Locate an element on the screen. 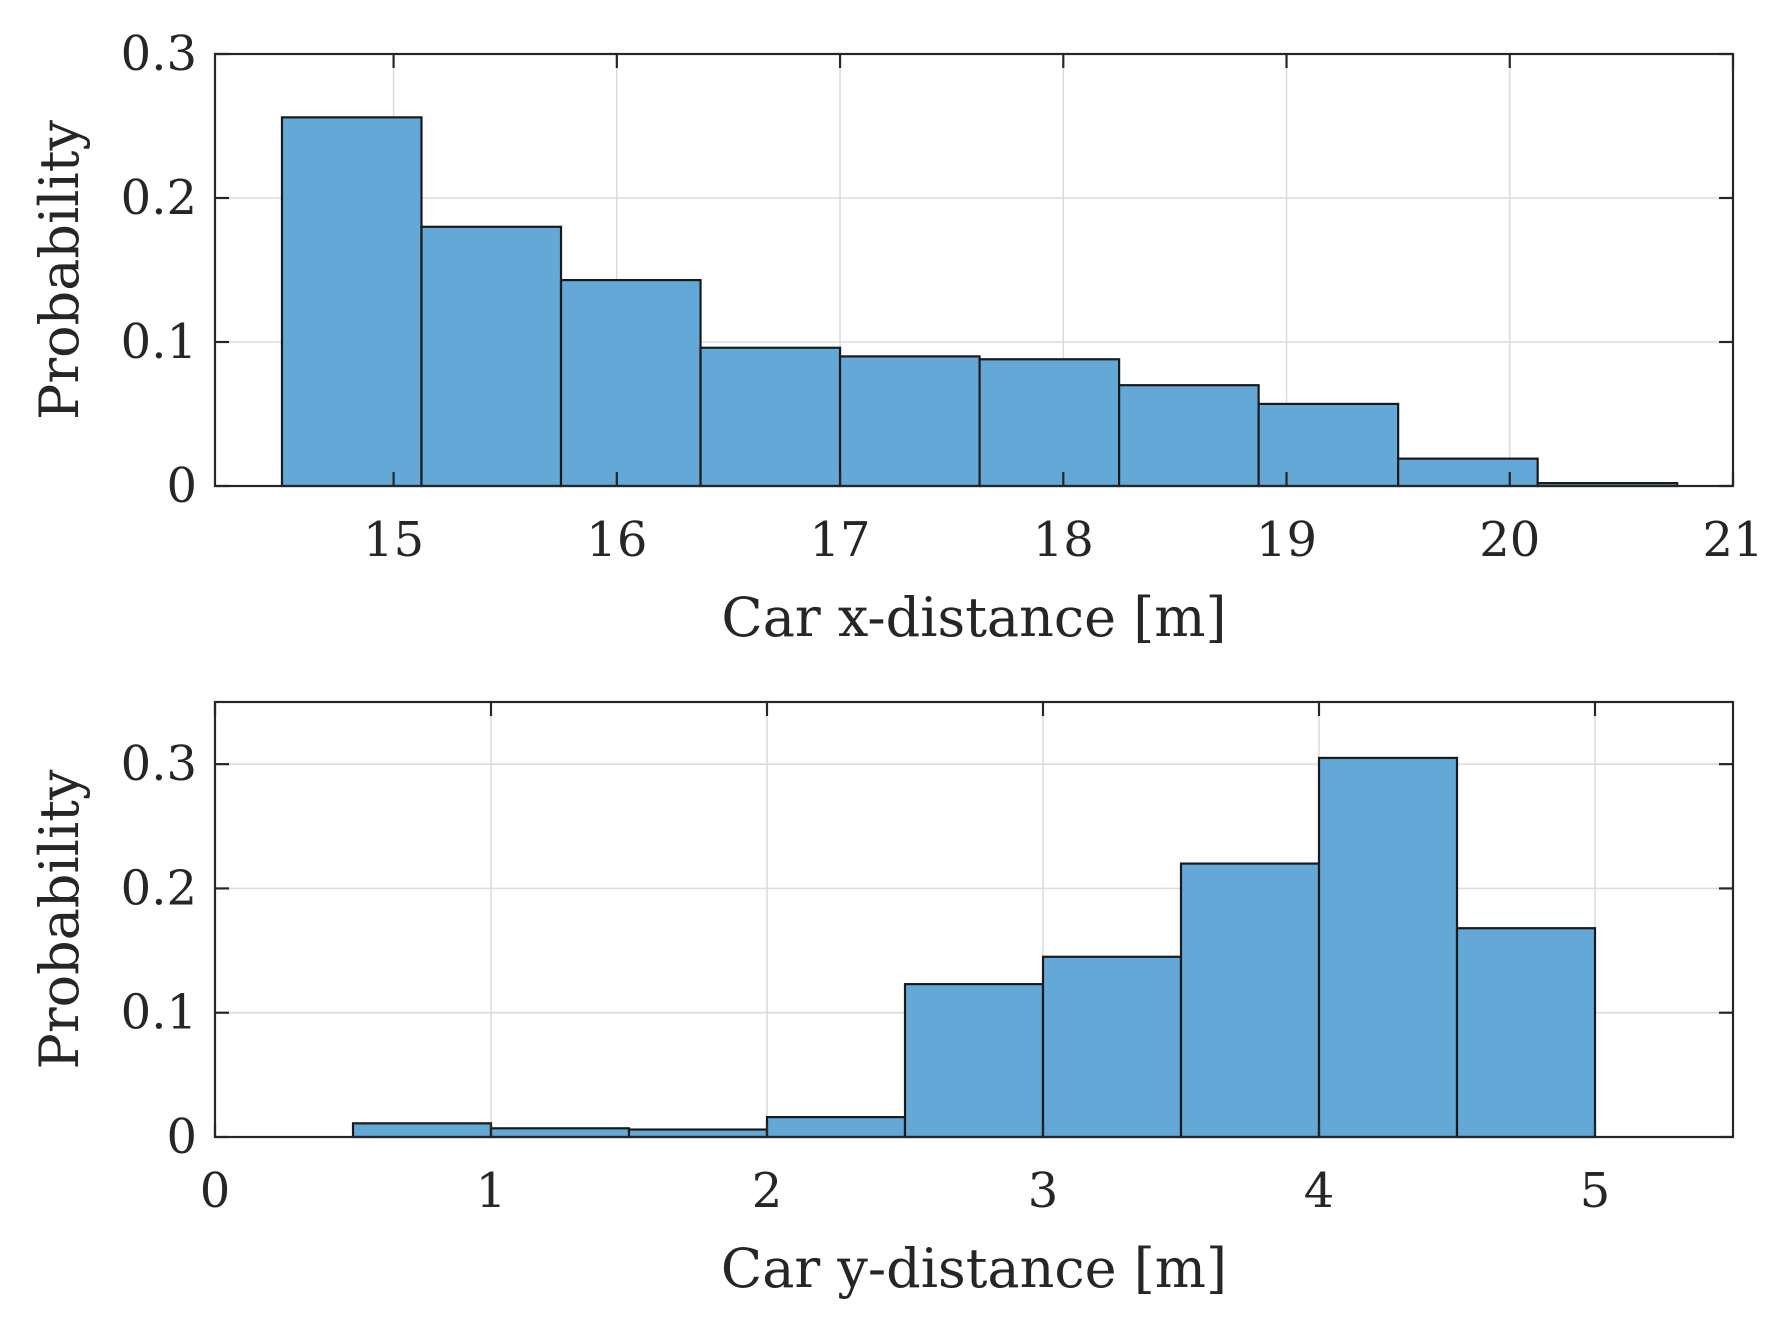 The image size is (1768, 1339). top-ytick-label: 0 is located at coordinates (181, 486).